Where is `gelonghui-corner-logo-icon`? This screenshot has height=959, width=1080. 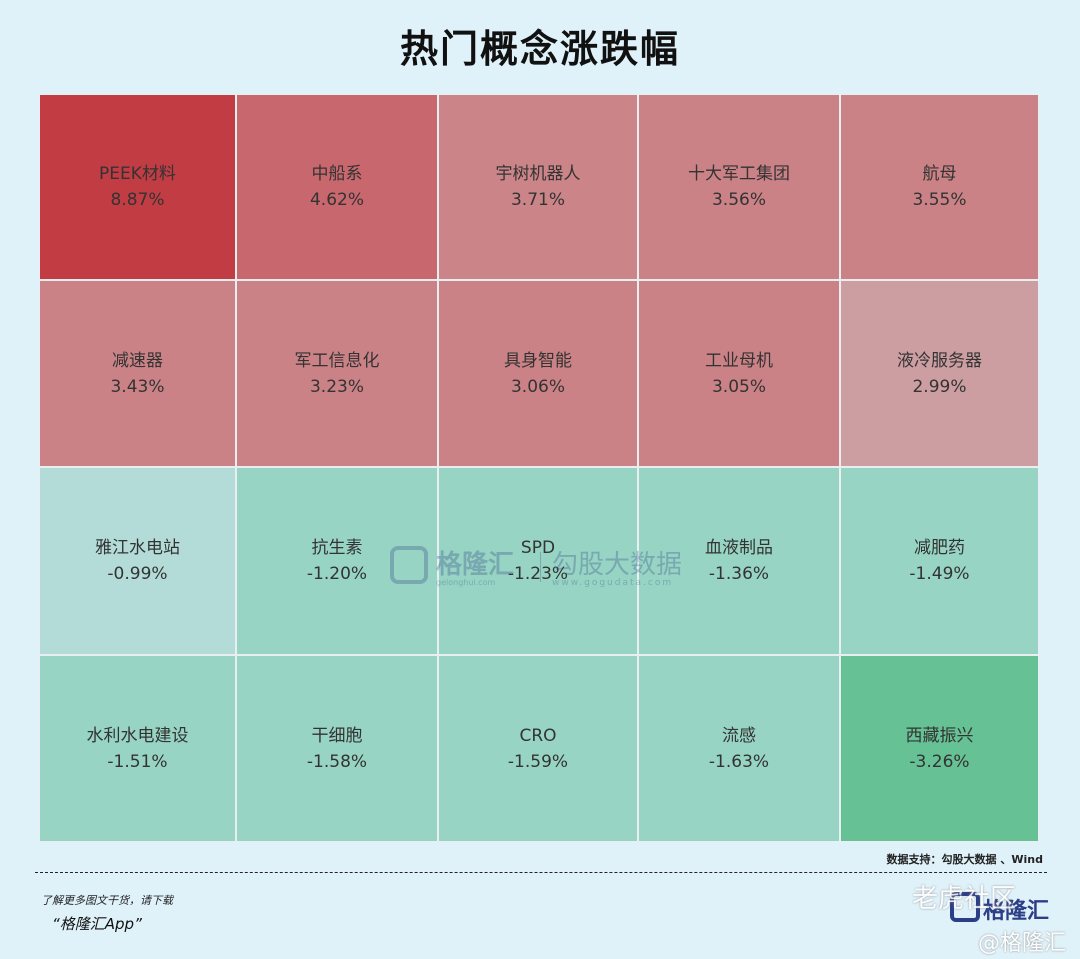
gelonghui-corner-logo-icon is located at coordinates (965, 907).